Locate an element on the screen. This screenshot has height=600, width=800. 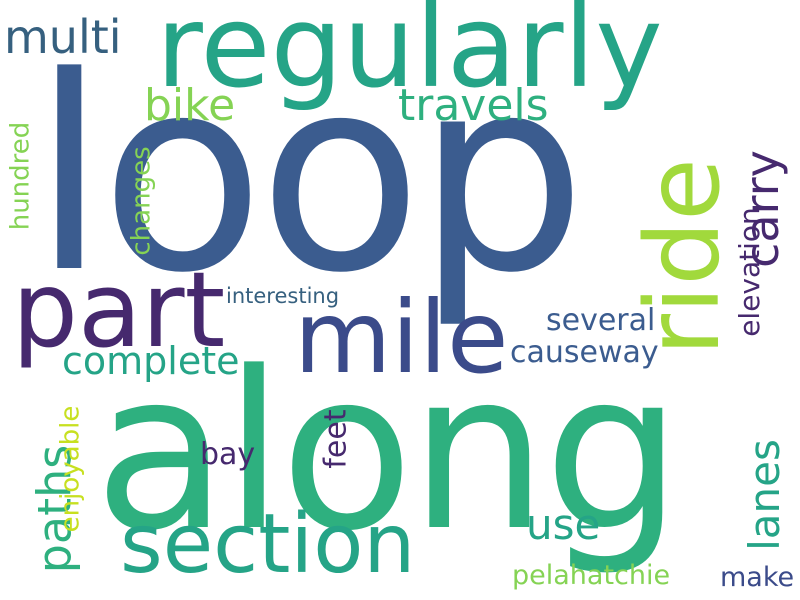
word-part: part is located at coordinates (119, 310).